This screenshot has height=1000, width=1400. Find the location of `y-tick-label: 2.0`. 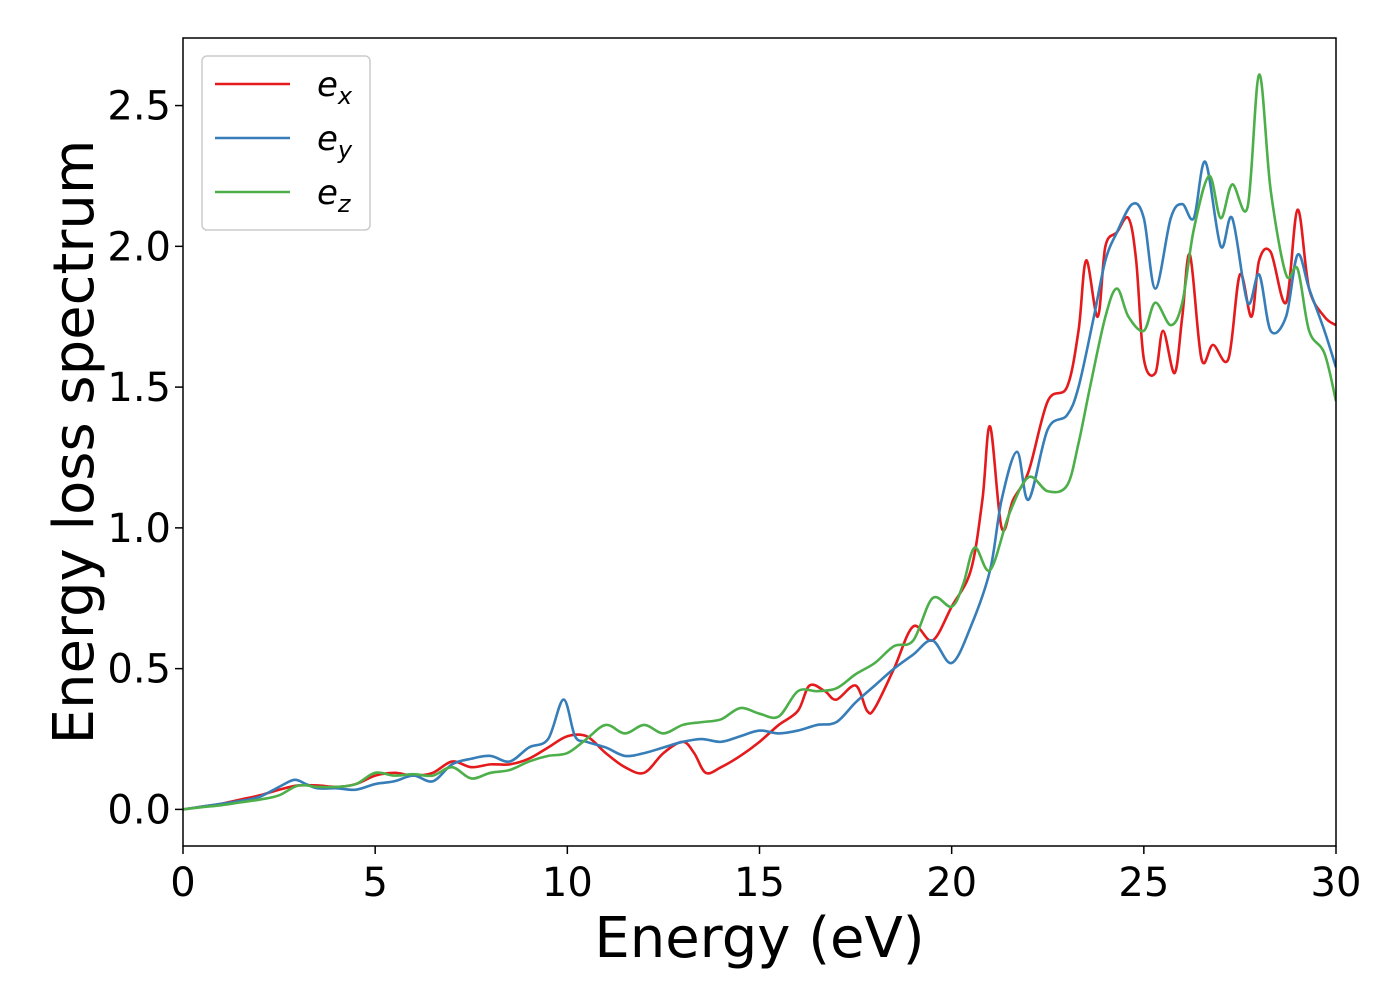

y-tick-label: 2.0 is located at coordinates (139, 247).